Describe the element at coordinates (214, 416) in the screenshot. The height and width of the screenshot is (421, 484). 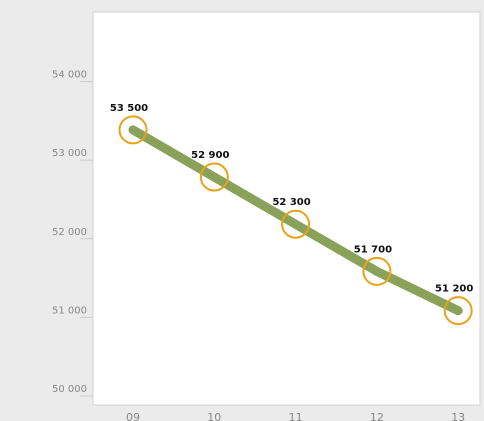
I see `x-tick-label: 10` at that location.